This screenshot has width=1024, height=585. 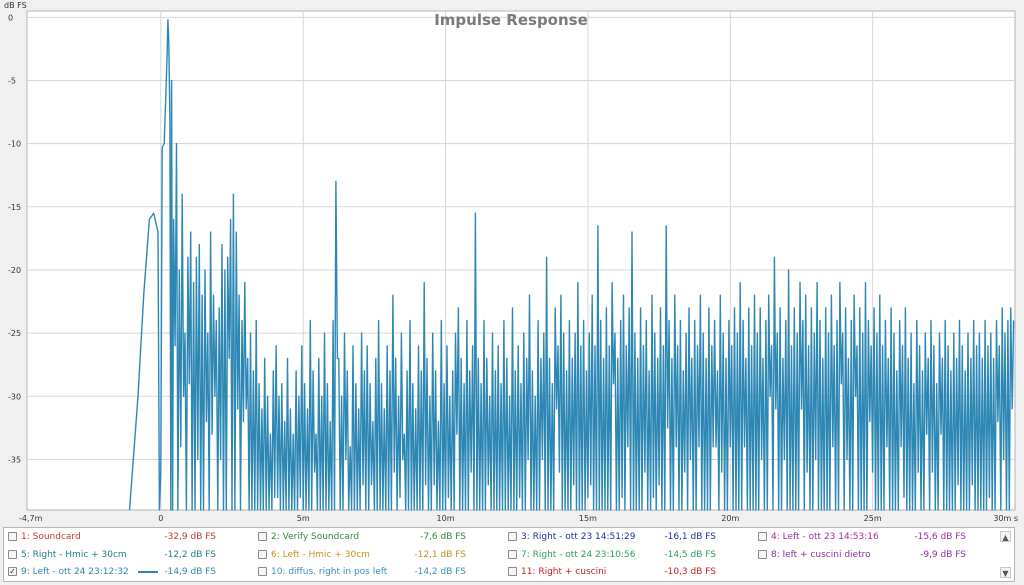 What do you see at coordinates (320, 555) in the screenshot?
I see `legend-label: 6: Left - Hmic + 30cm` at bounding box center [320, 555].